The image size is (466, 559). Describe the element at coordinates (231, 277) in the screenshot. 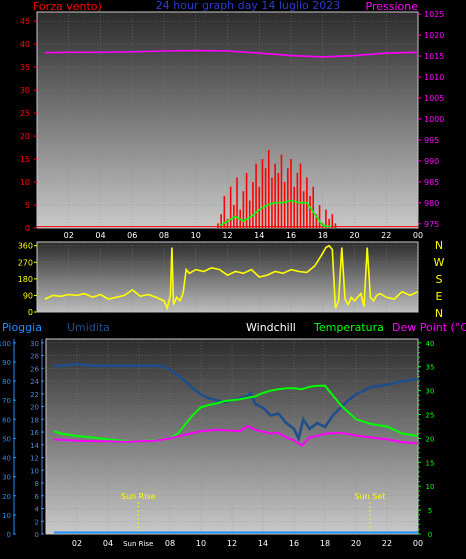

I see `wind-direction-line` at that location.